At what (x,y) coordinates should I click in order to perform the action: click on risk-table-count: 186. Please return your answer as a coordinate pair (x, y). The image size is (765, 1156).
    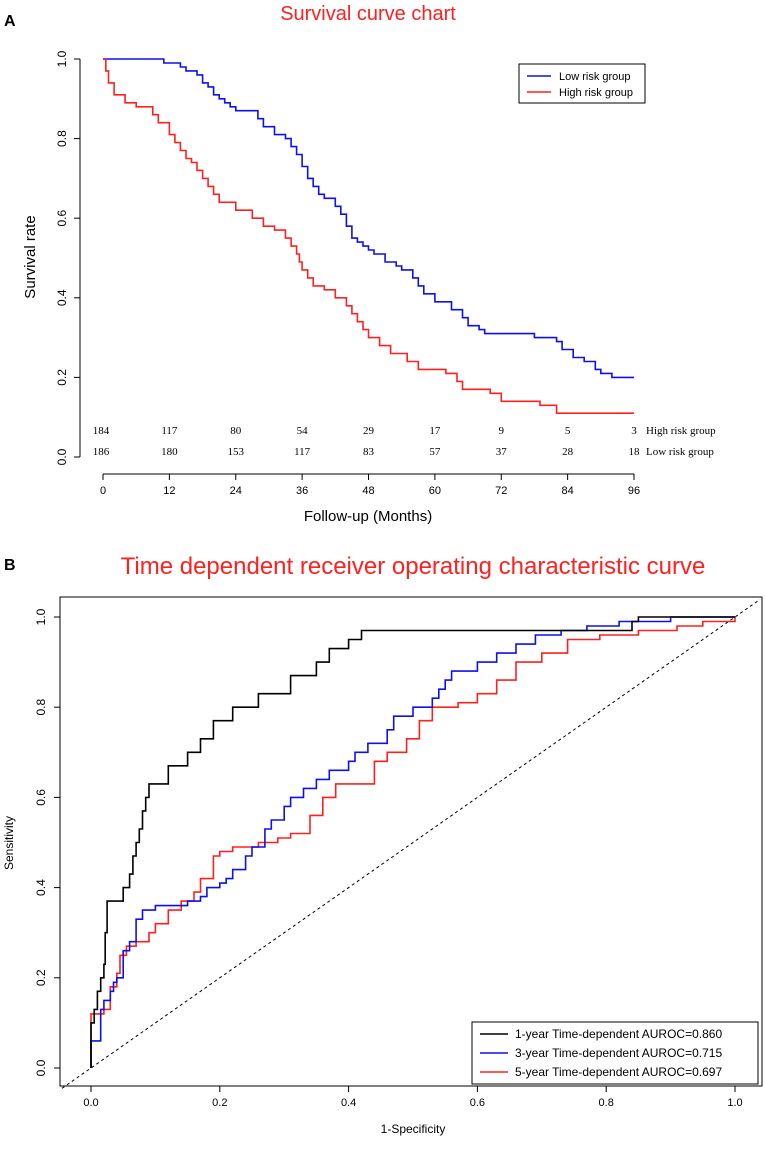
    Looking at the image, I should click on (101, 452).